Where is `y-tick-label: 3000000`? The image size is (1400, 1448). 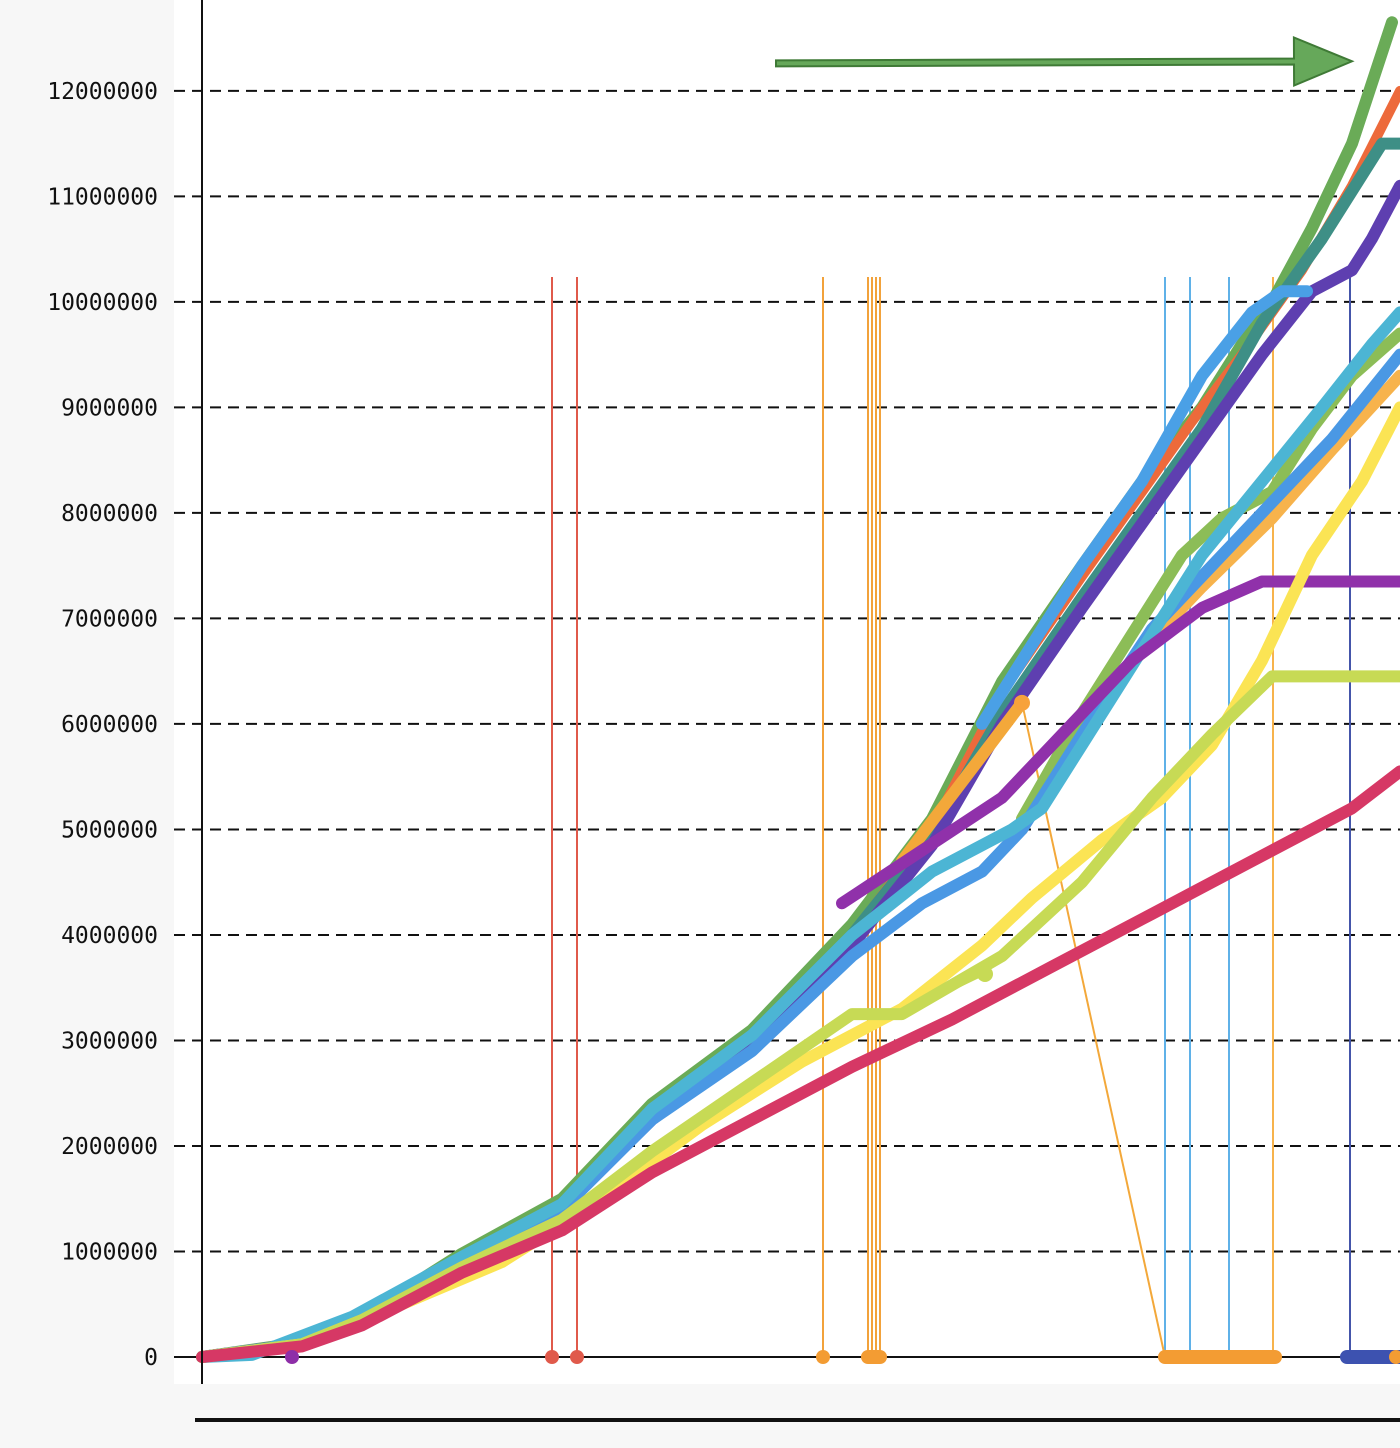
y-tick-label: 3000000 is located at coordinates (109, 1041).